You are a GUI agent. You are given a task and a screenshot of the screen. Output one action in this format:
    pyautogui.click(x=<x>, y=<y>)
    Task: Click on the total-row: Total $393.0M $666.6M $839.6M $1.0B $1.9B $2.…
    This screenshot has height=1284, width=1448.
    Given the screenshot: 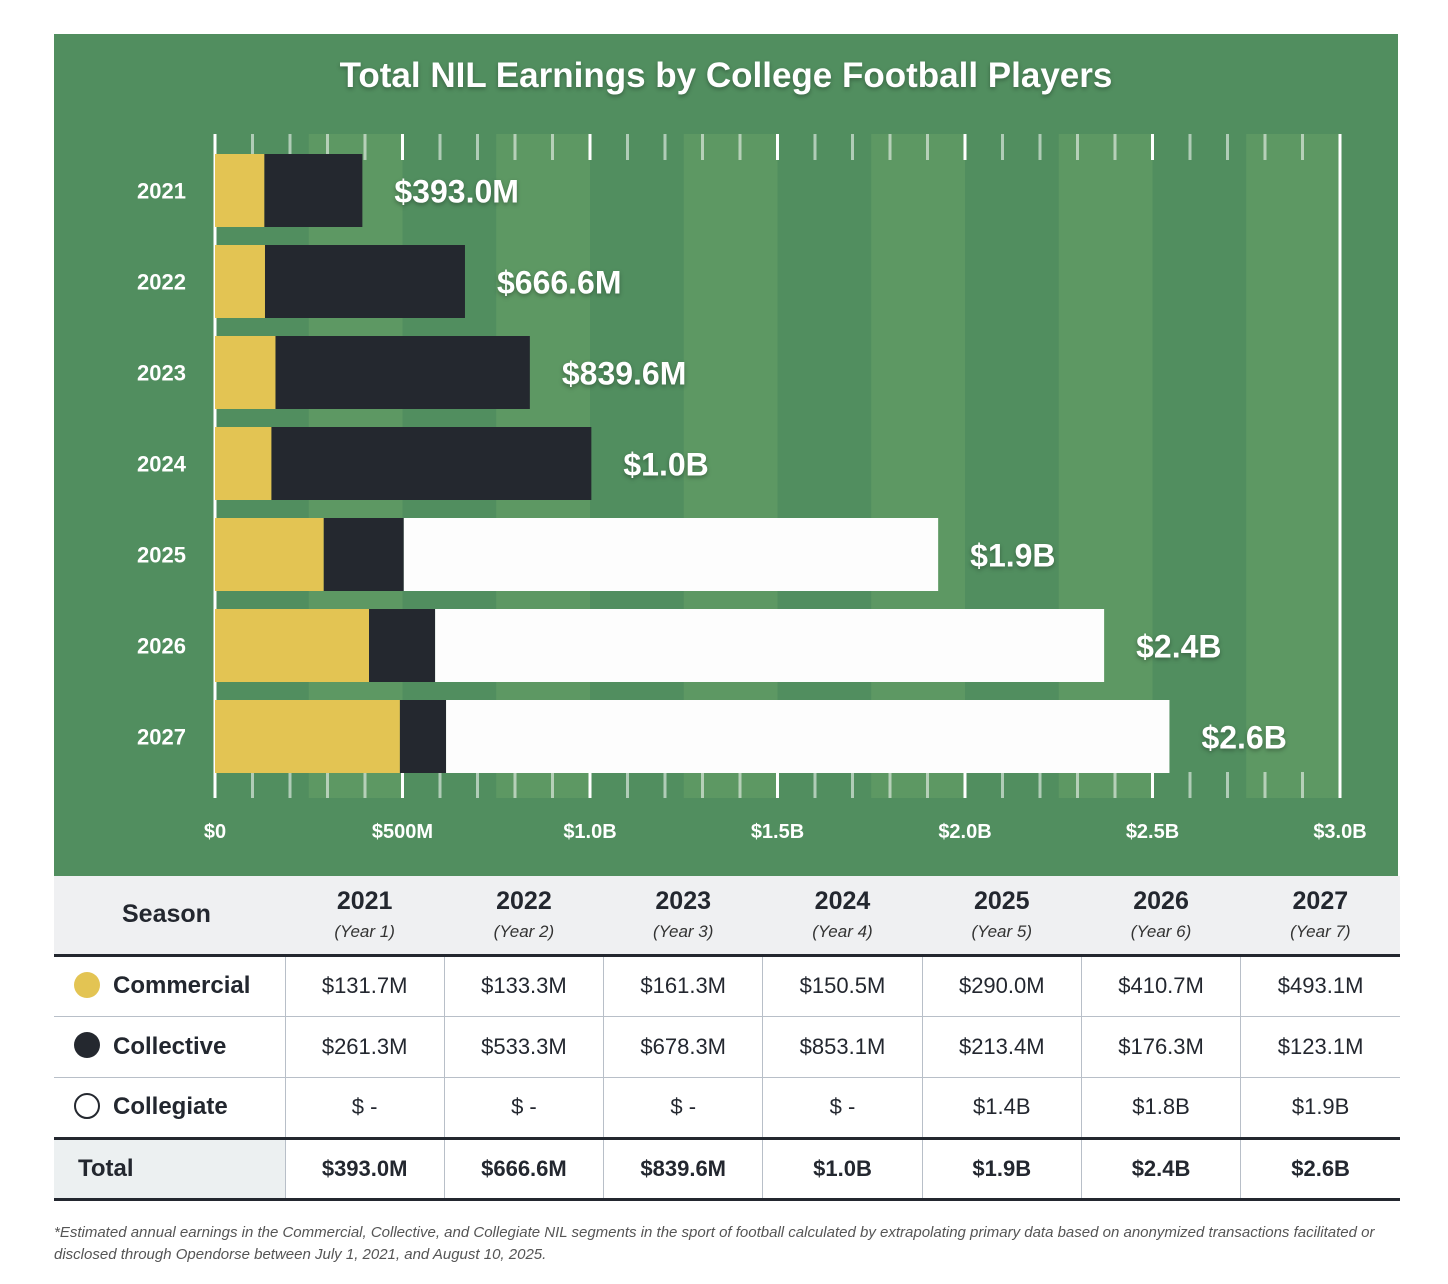 What is the action you would take?
    pyautogui.click(x=727, y=1168)
    